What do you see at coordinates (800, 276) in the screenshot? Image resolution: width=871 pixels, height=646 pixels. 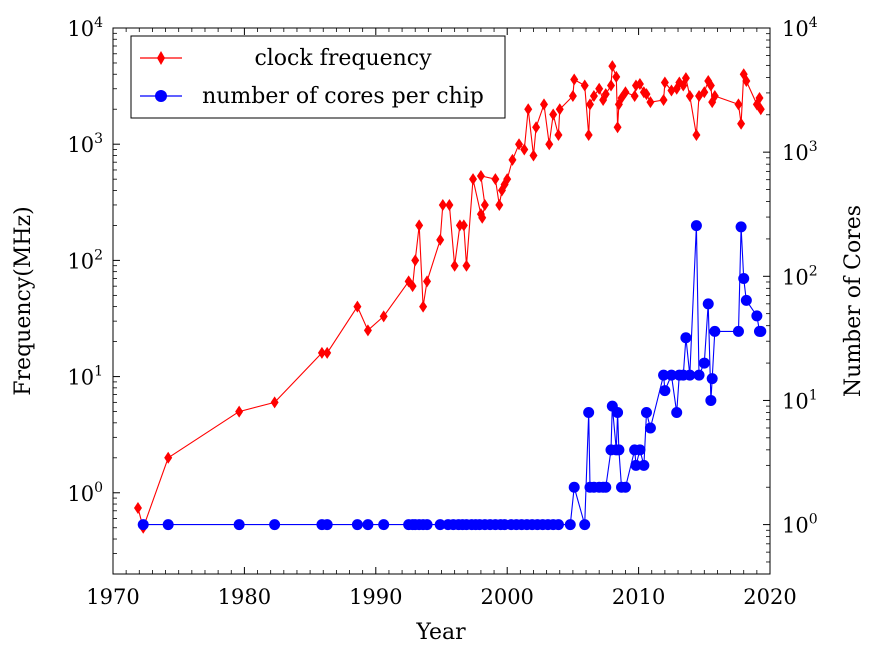 I see `right-y-tick-label: 10²` at bounding box center [800, 276].